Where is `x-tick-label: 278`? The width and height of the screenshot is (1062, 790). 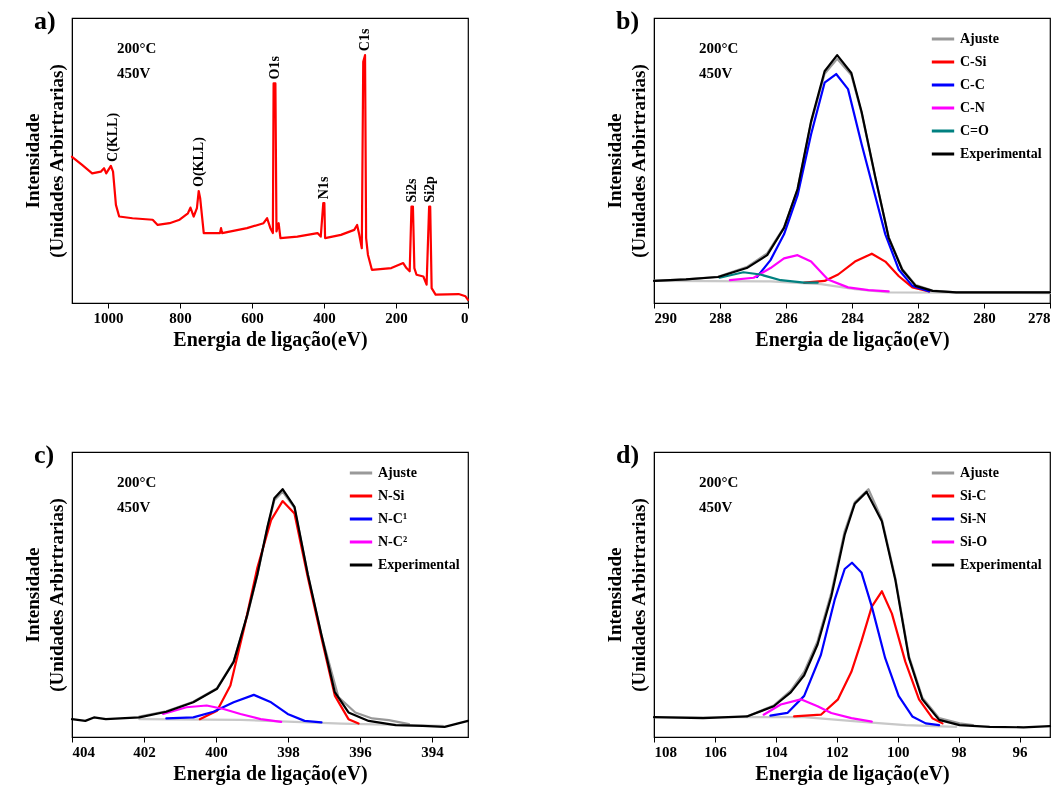
x-tick-label: 278 is located at coordinates (1039, 317).